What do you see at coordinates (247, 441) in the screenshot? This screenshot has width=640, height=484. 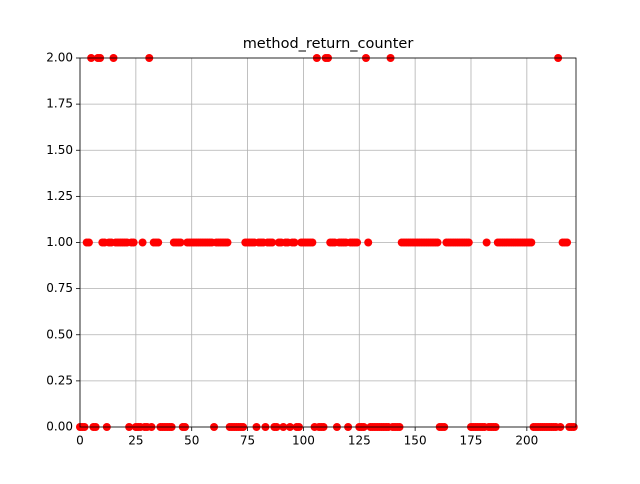 I see `x-tick-label: 75` at bounding box center [247, 441].